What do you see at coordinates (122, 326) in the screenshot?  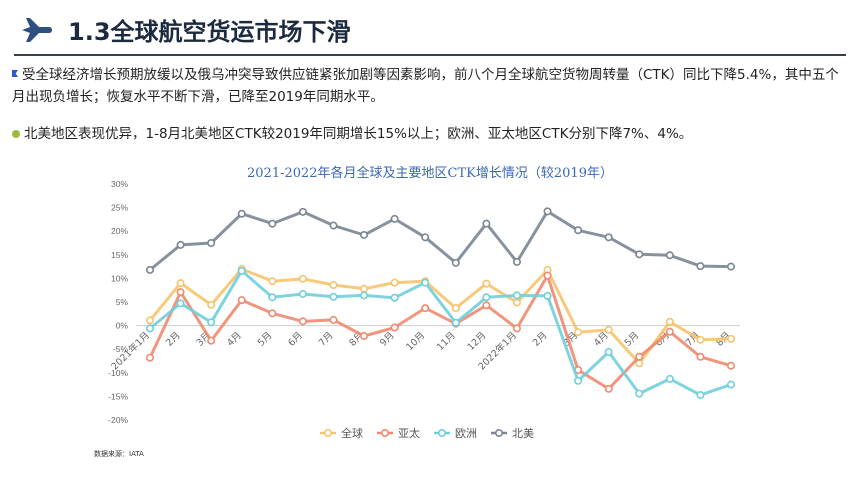 I see `y-tick-label: 0%` at bounding box center [122, 326].